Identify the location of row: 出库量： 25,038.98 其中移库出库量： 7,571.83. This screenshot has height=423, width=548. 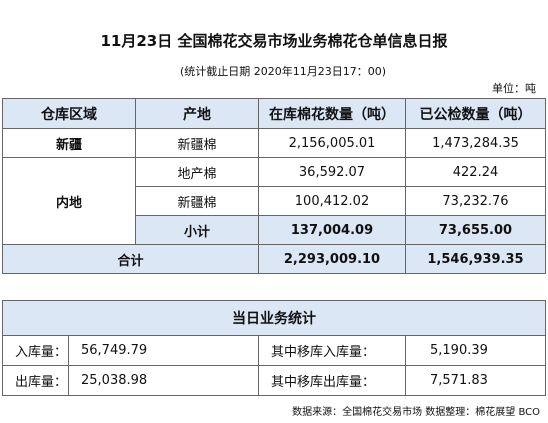
(274, 380).